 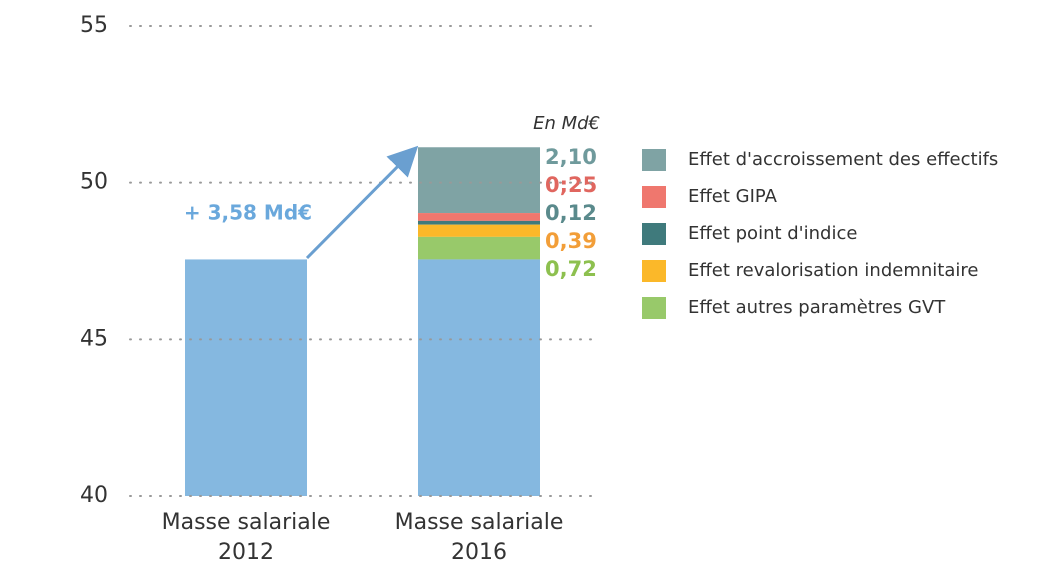 I want to click on y-tick-label: 40, so click(x=94, y=495).